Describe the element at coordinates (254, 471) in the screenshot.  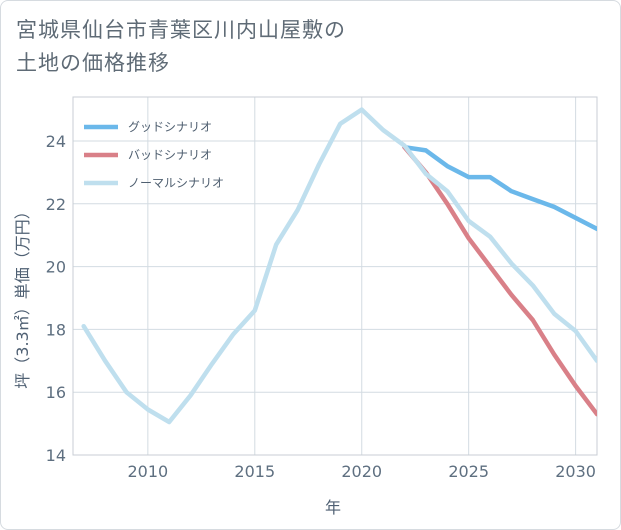
I see `x-tick-label: 2015` at that location.